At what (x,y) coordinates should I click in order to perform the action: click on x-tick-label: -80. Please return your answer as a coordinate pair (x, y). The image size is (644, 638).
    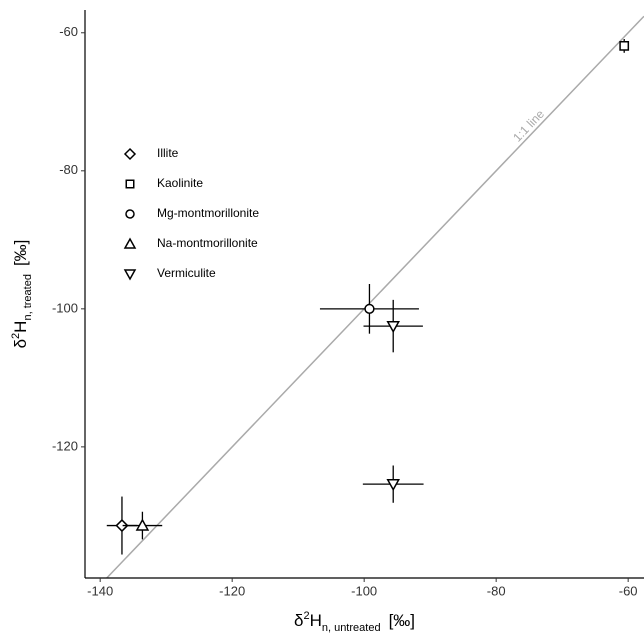
    Looking at the image, I should click on (496, 590).